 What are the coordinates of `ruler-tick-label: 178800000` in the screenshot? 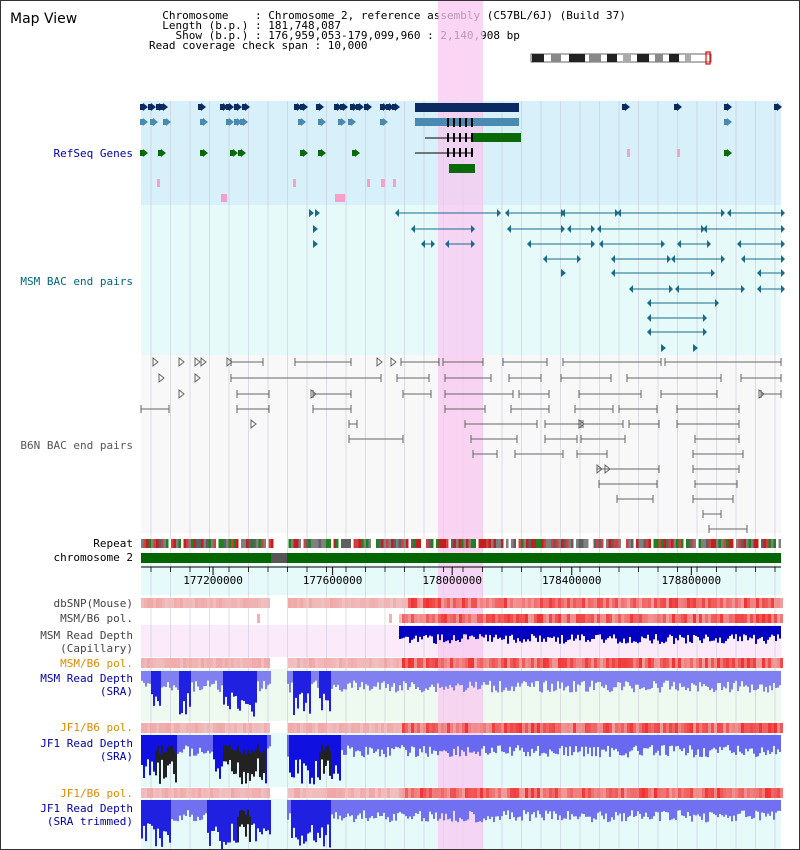 It's located at (692, 580).